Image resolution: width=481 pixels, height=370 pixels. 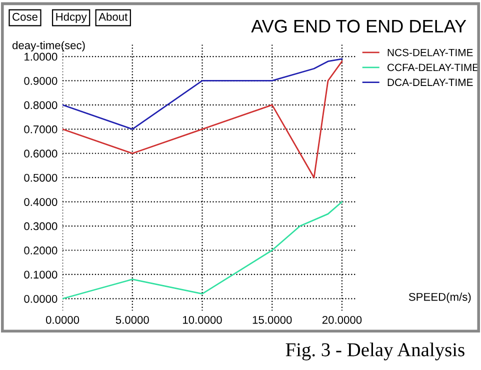 What do you see at coordinates (41, 105) in the screenshot?
I see `y-tick-label: 0.8000` at bounding box center [41, 105].